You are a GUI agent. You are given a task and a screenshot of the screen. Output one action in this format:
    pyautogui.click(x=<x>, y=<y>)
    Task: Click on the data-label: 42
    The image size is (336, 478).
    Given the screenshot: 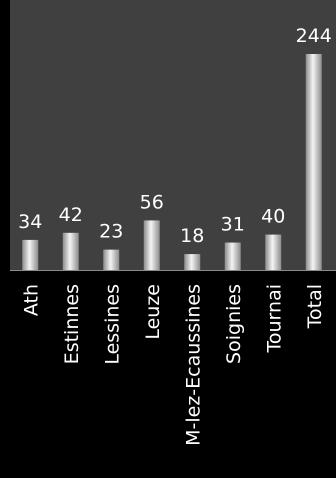 What is the action you would take?
    pyautogui.click(x=71, y=215)
    